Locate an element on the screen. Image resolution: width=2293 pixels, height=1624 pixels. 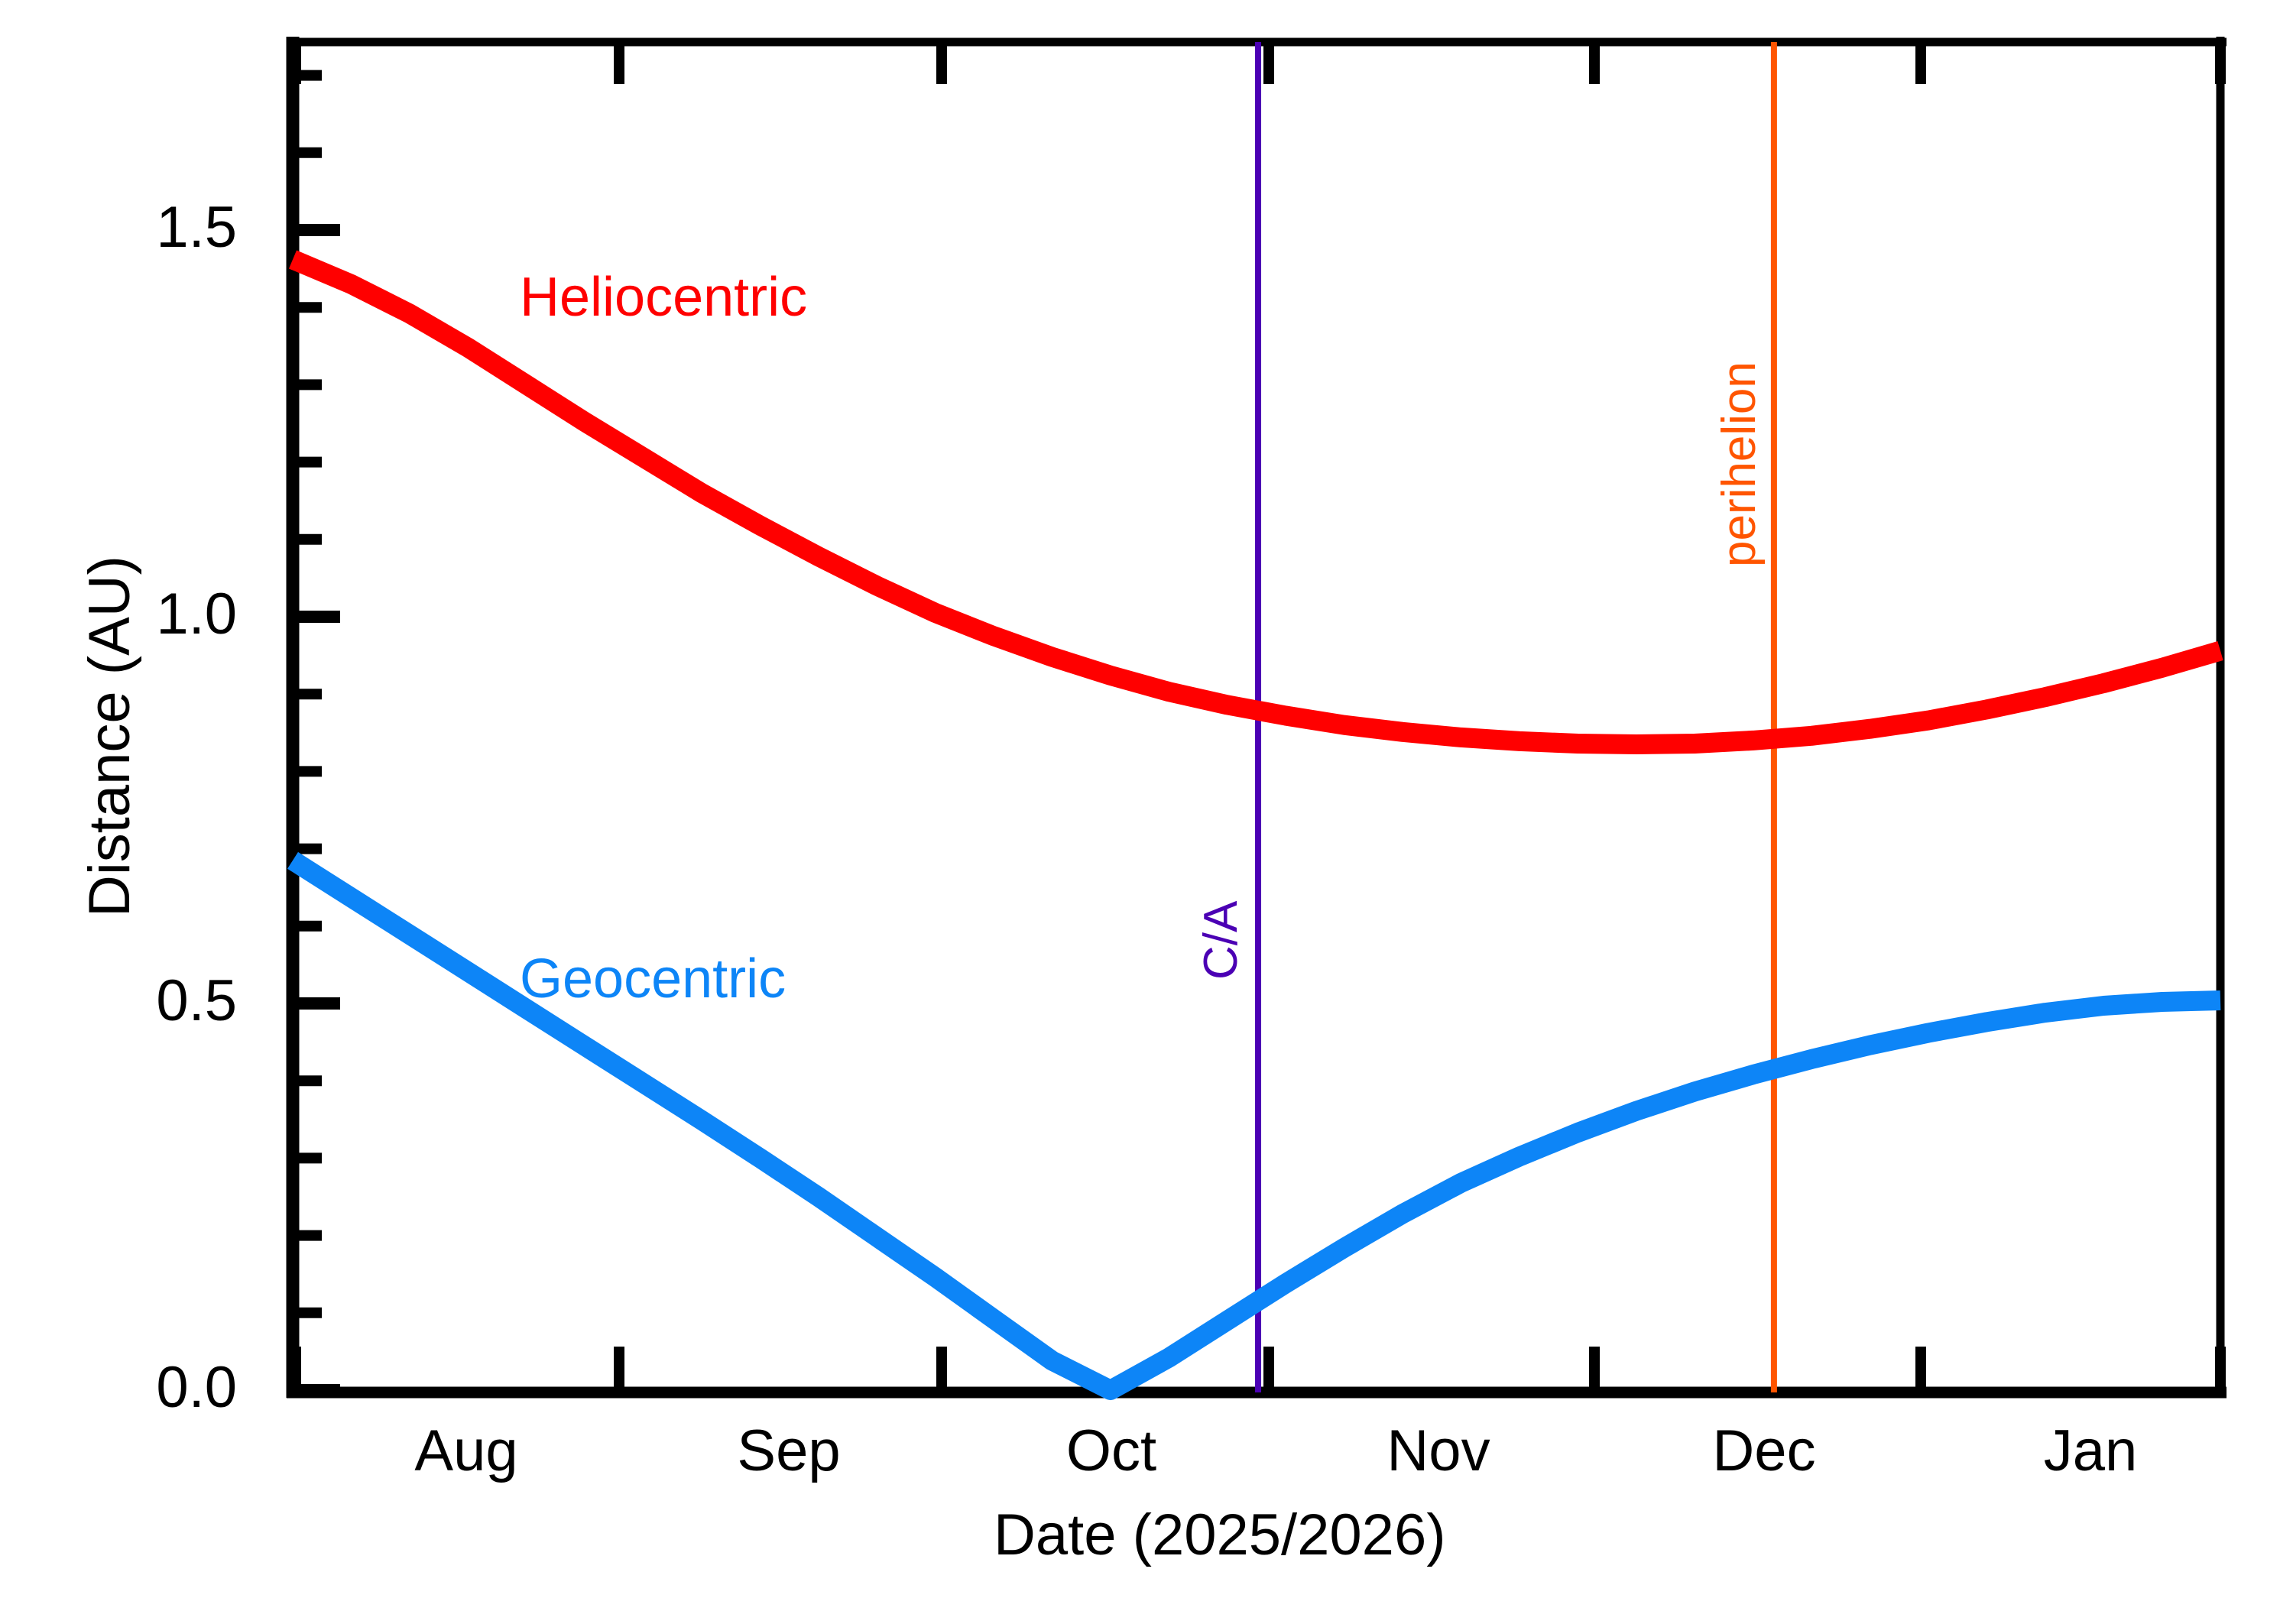
x-tick-label-dec: Dec is located at coordinates (1764, 1450).